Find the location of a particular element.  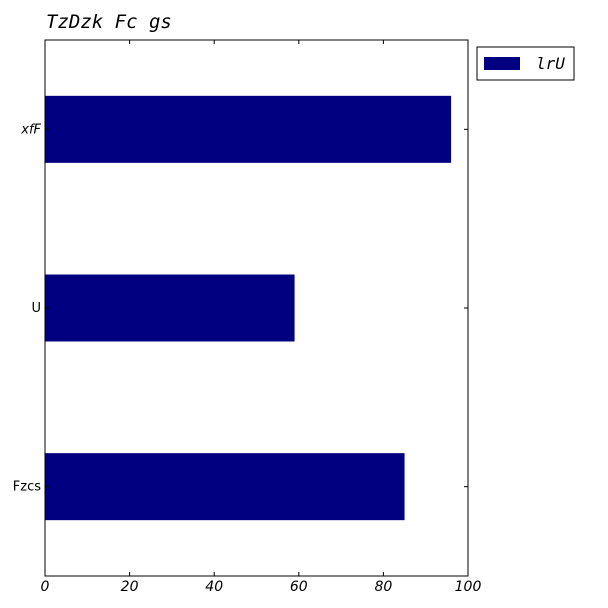

x-tick-label: 100 is located at coordinates (468, 587).